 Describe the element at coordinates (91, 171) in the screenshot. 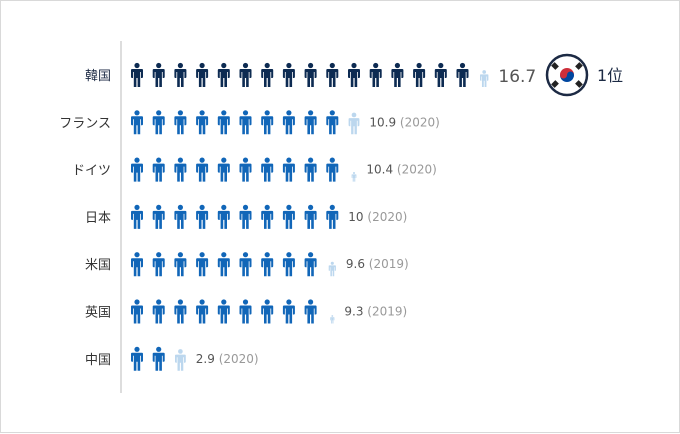

I see `category-label: ドイツ` at that location.